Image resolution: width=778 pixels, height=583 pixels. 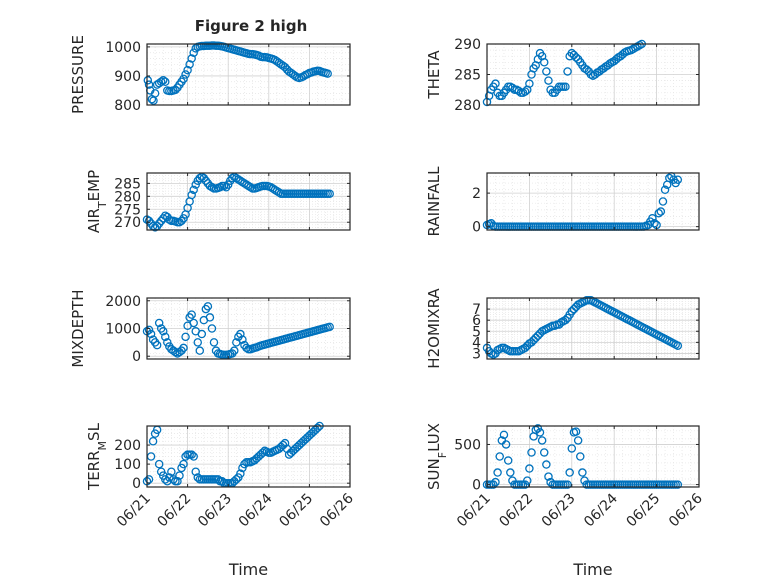 What do you see at coordinates (127, 446) in the screenshot?
I see `y-tick-label: 200` at bounding box center [127, 446].